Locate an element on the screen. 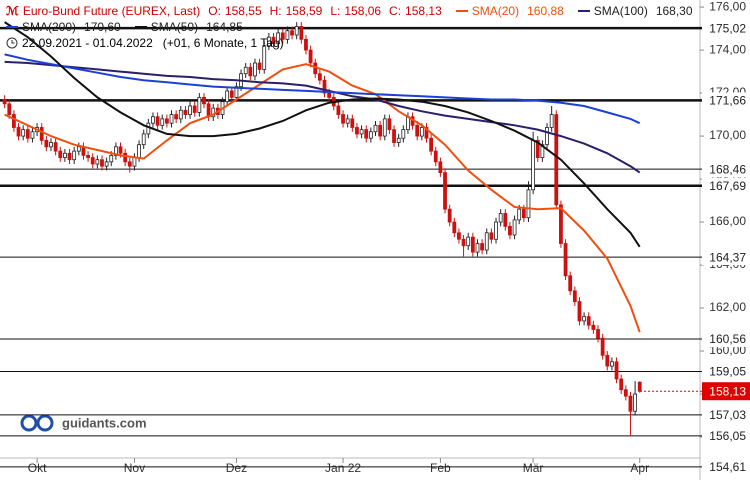 Image resolution: width=750 pixels, height=480 pixels. legend-value: 160,88 is located at coordinates (545, 11).